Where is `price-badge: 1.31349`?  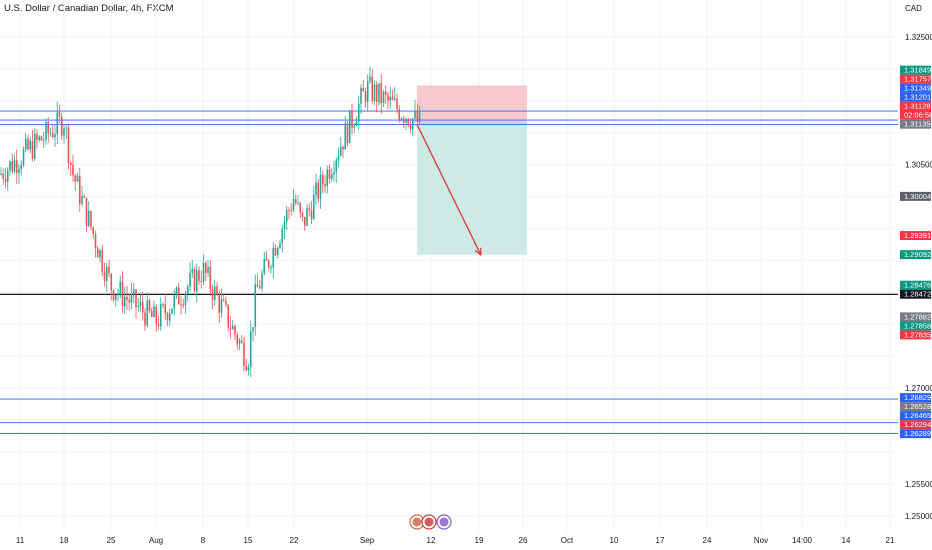
price-badge: 1.31349 is located at coordinates (915, 88).